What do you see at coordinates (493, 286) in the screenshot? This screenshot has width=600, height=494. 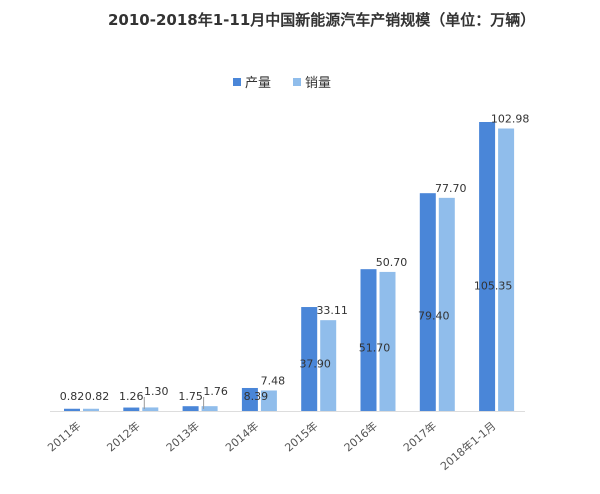 I see `label-production-7: 105.35` at bounding box center [493, 286].